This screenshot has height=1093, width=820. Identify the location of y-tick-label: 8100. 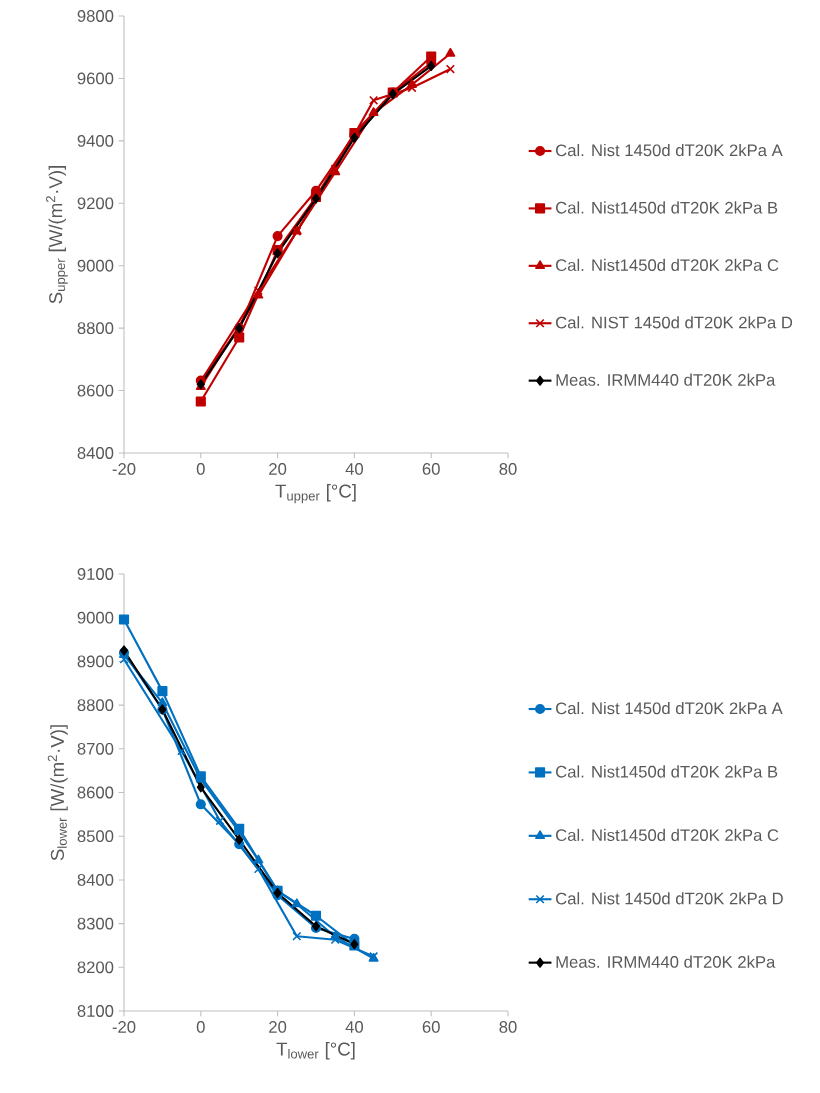
(95, 1011).